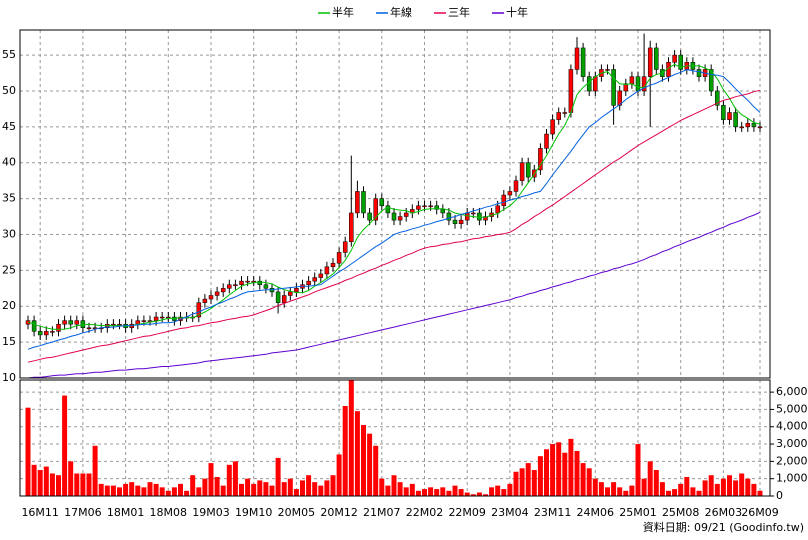 This screenshot has height=540, width=808. What do you see at coordinates (211, 512) in the screenshot?
I see `x-tick-label: 19M03` at bounding box center [211, 512].